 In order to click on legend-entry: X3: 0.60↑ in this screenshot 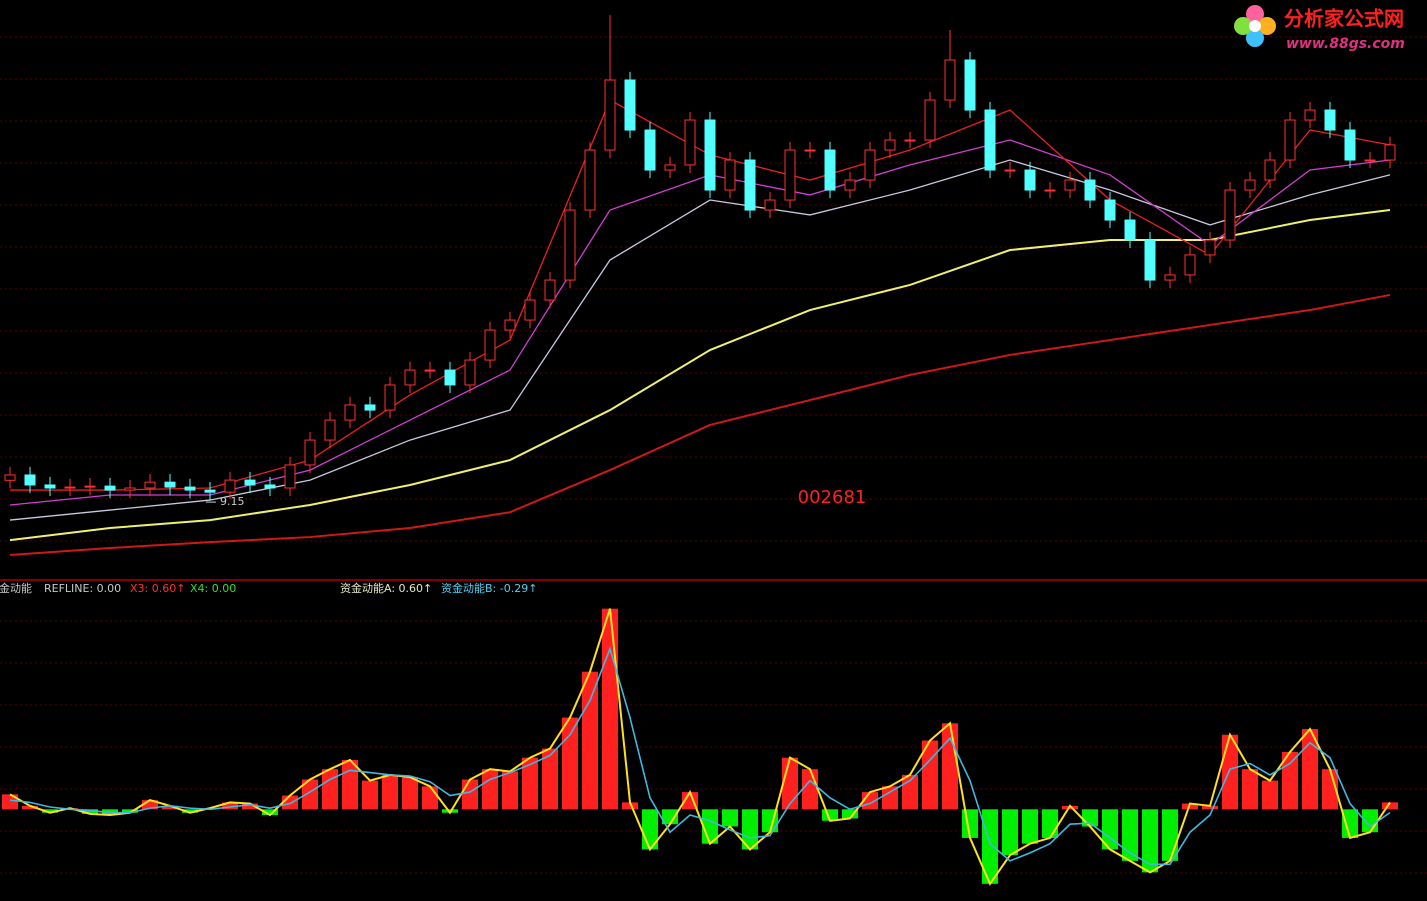, I will do `click(157, 588)`.